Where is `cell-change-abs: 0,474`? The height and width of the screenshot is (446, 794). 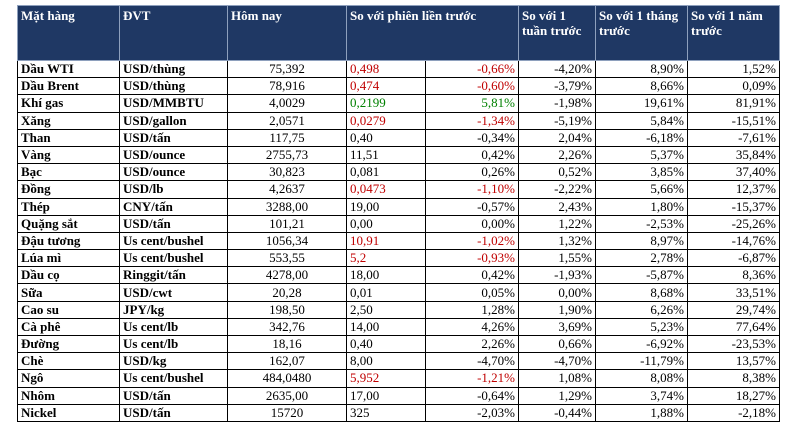
cell-change-abs: 0,474 is located at coordinates (386, 86).